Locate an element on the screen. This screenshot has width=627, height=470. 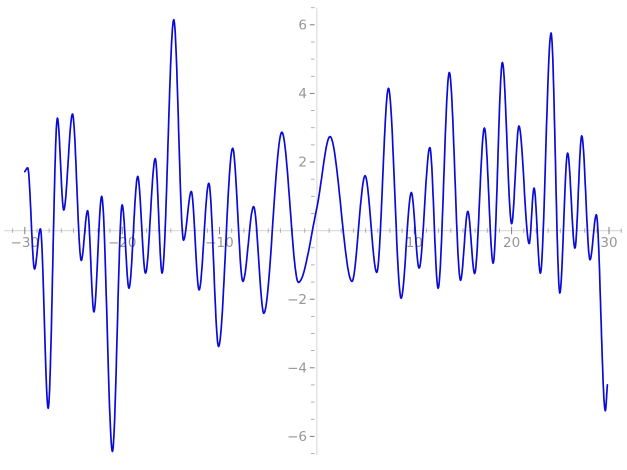
x-tick-label: −20 is located at coordinates (122, 243).